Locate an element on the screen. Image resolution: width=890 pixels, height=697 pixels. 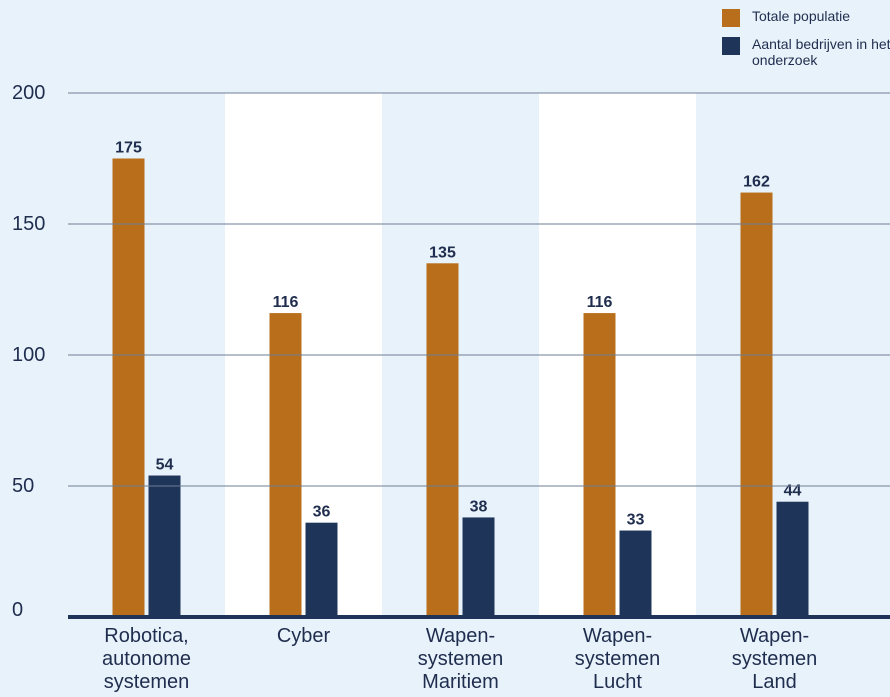
y-tick-label: 150 is located at coordinates (28, 224).